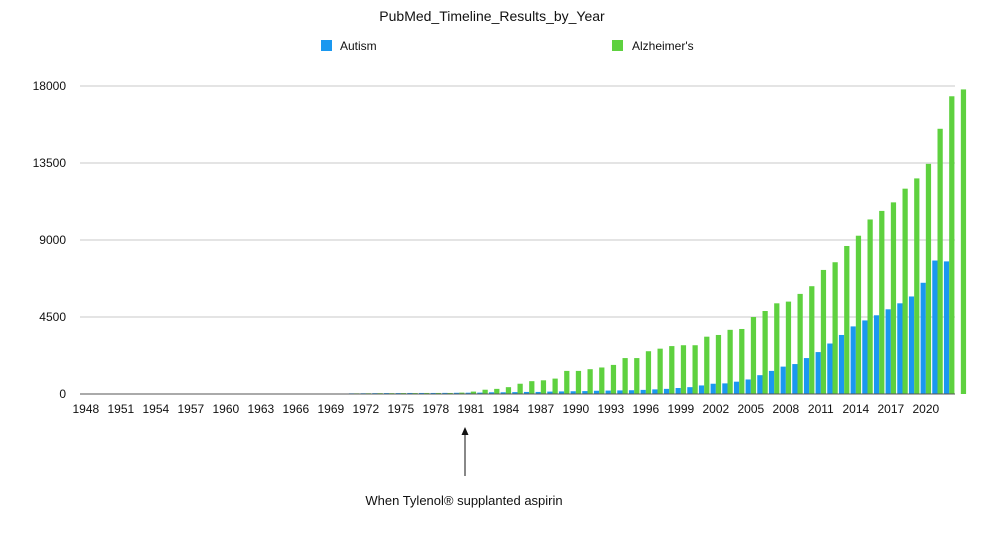 This screenshot has width=988, height=547. What do you see at coordinates (855, 409) in the screenshot?
I see `x-tick-label: 2014` at bounding box center [855, 409].